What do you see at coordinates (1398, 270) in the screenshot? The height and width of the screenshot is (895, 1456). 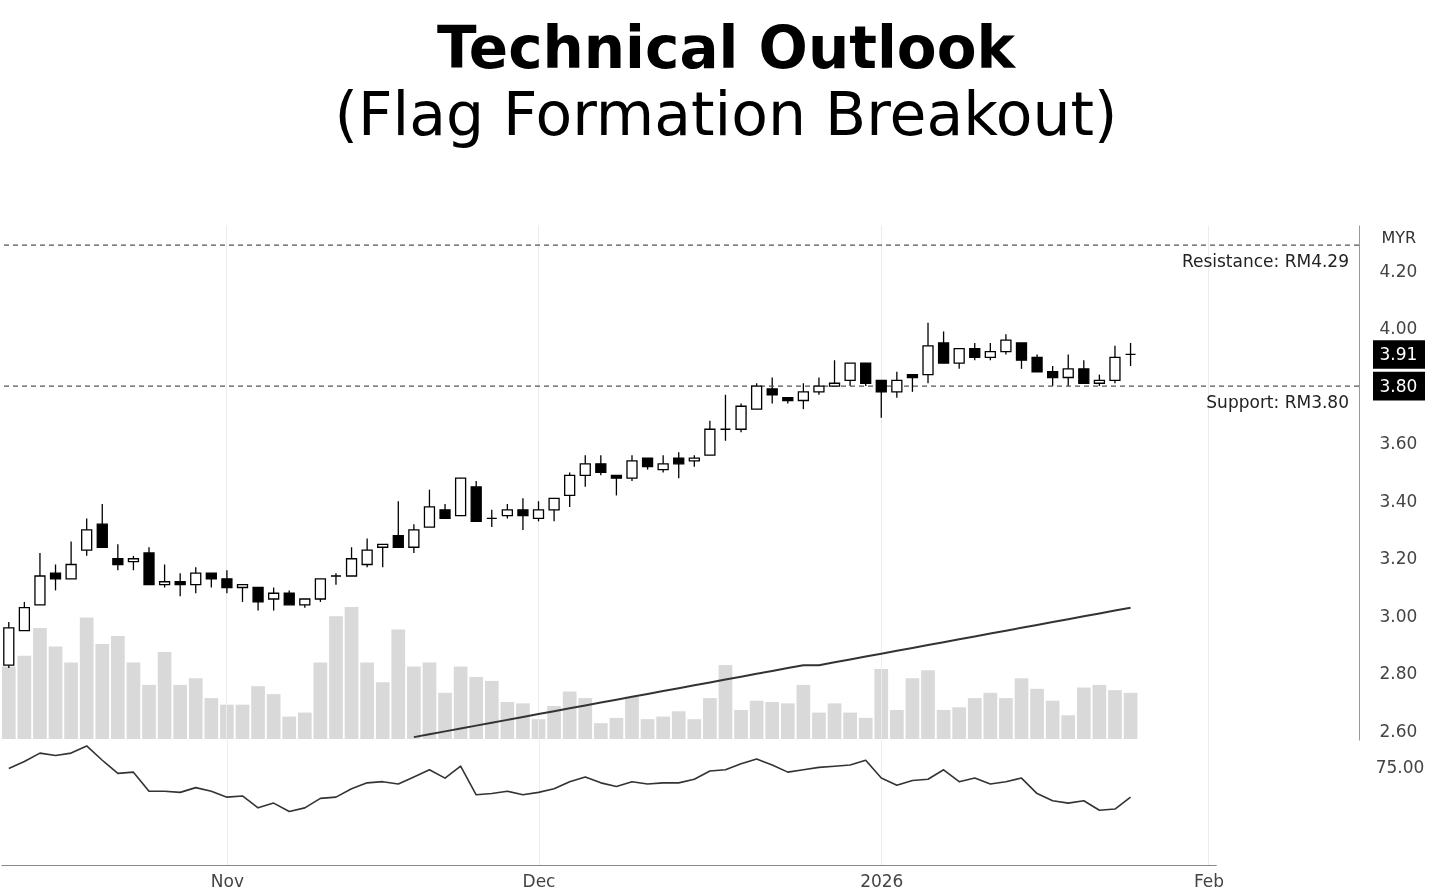 I see `y-tick-label: 4.20` at bounding box center [1398, 270].